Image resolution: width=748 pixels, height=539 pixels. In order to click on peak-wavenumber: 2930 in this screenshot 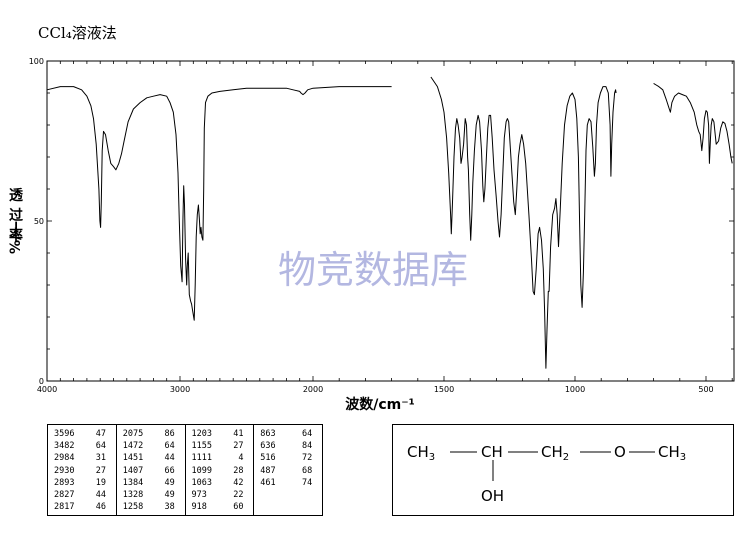, I will do `click(64, 470)`.